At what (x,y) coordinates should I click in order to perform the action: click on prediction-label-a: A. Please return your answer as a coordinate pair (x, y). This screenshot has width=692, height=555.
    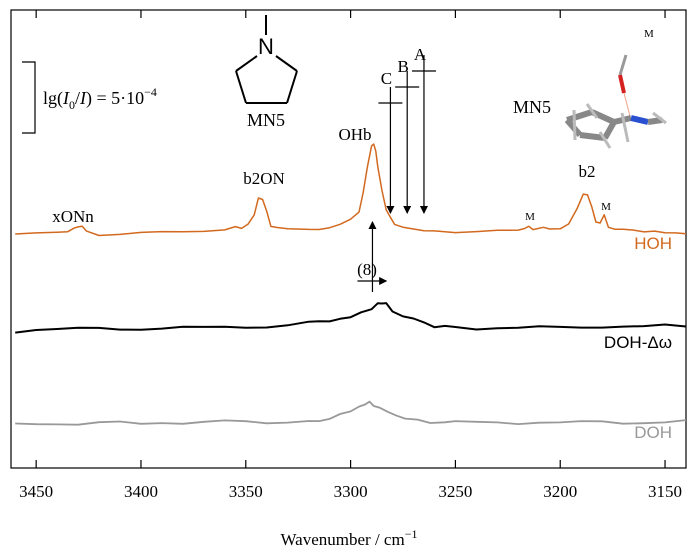
    Looking at the image, I should click on (420, 54).